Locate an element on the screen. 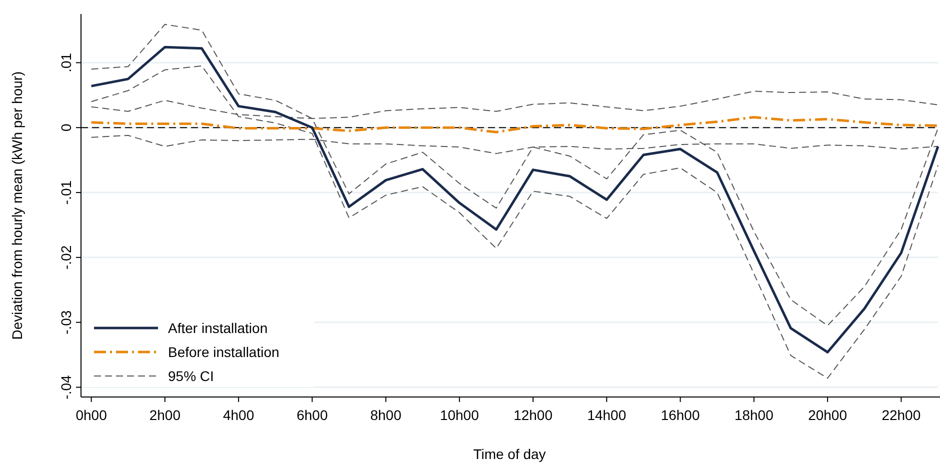 The height and width of the screenshot is (463, 940). x-tick-label: 6h00 is located at coordinates (312, 415).